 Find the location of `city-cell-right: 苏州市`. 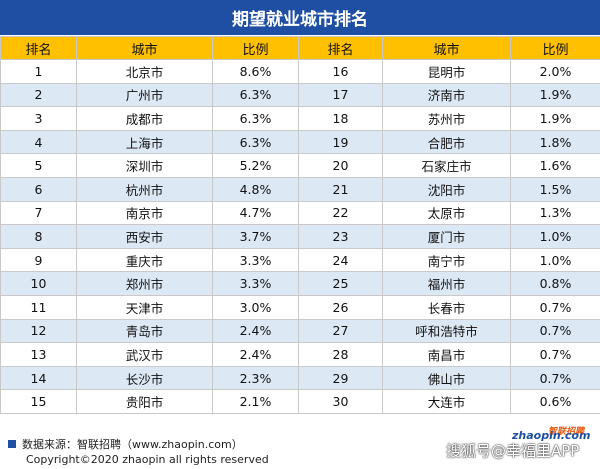

city-cell-right: 苏州市 is located at coordinates (446, 118).